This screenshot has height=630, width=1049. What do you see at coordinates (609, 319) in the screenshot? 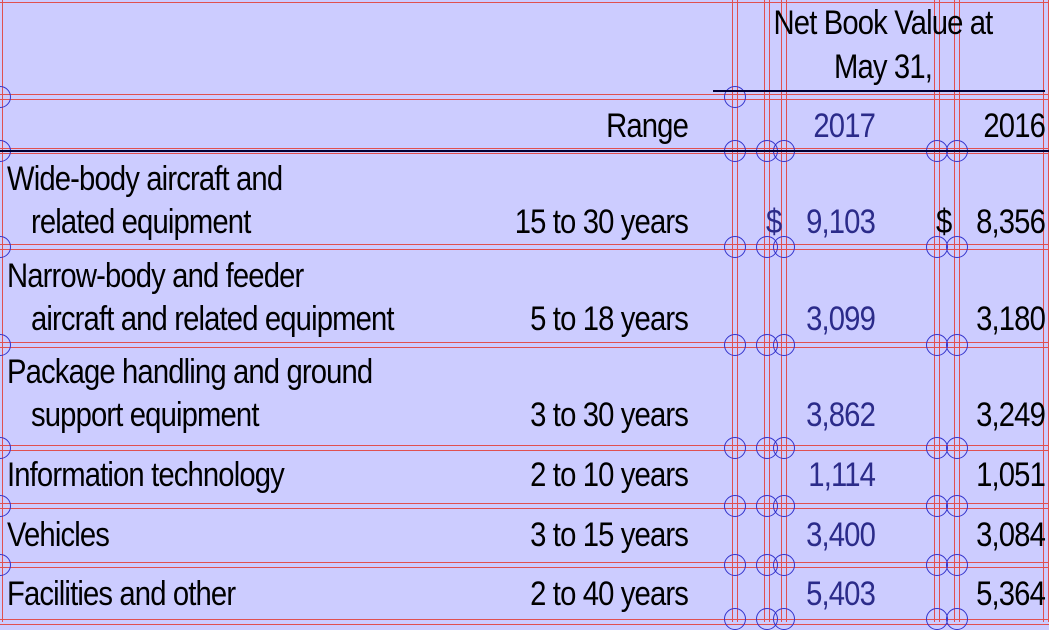
I see `range-value: 5 to 18 years` at bounding box center [609, 319].